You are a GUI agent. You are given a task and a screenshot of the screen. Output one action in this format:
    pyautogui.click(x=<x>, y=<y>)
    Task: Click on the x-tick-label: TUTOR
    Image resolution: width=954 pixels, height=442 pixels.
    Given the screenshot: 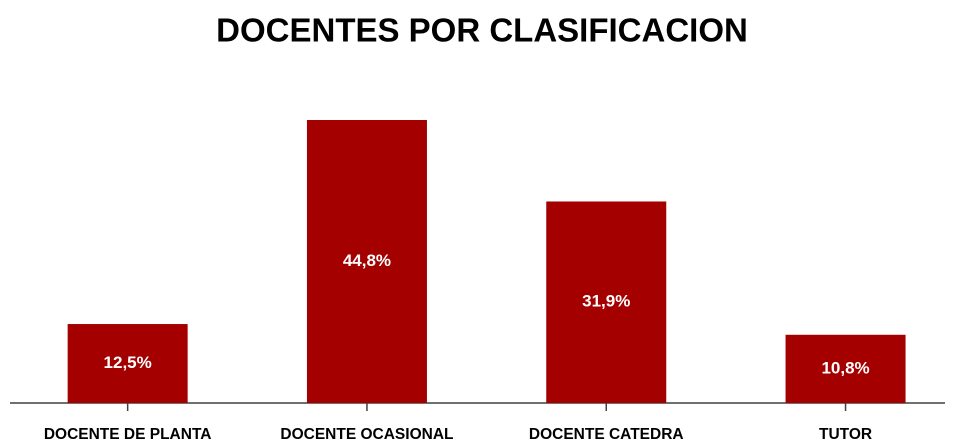 What is the action you would take?
    pyautogui.click(x=845, y=434)
    